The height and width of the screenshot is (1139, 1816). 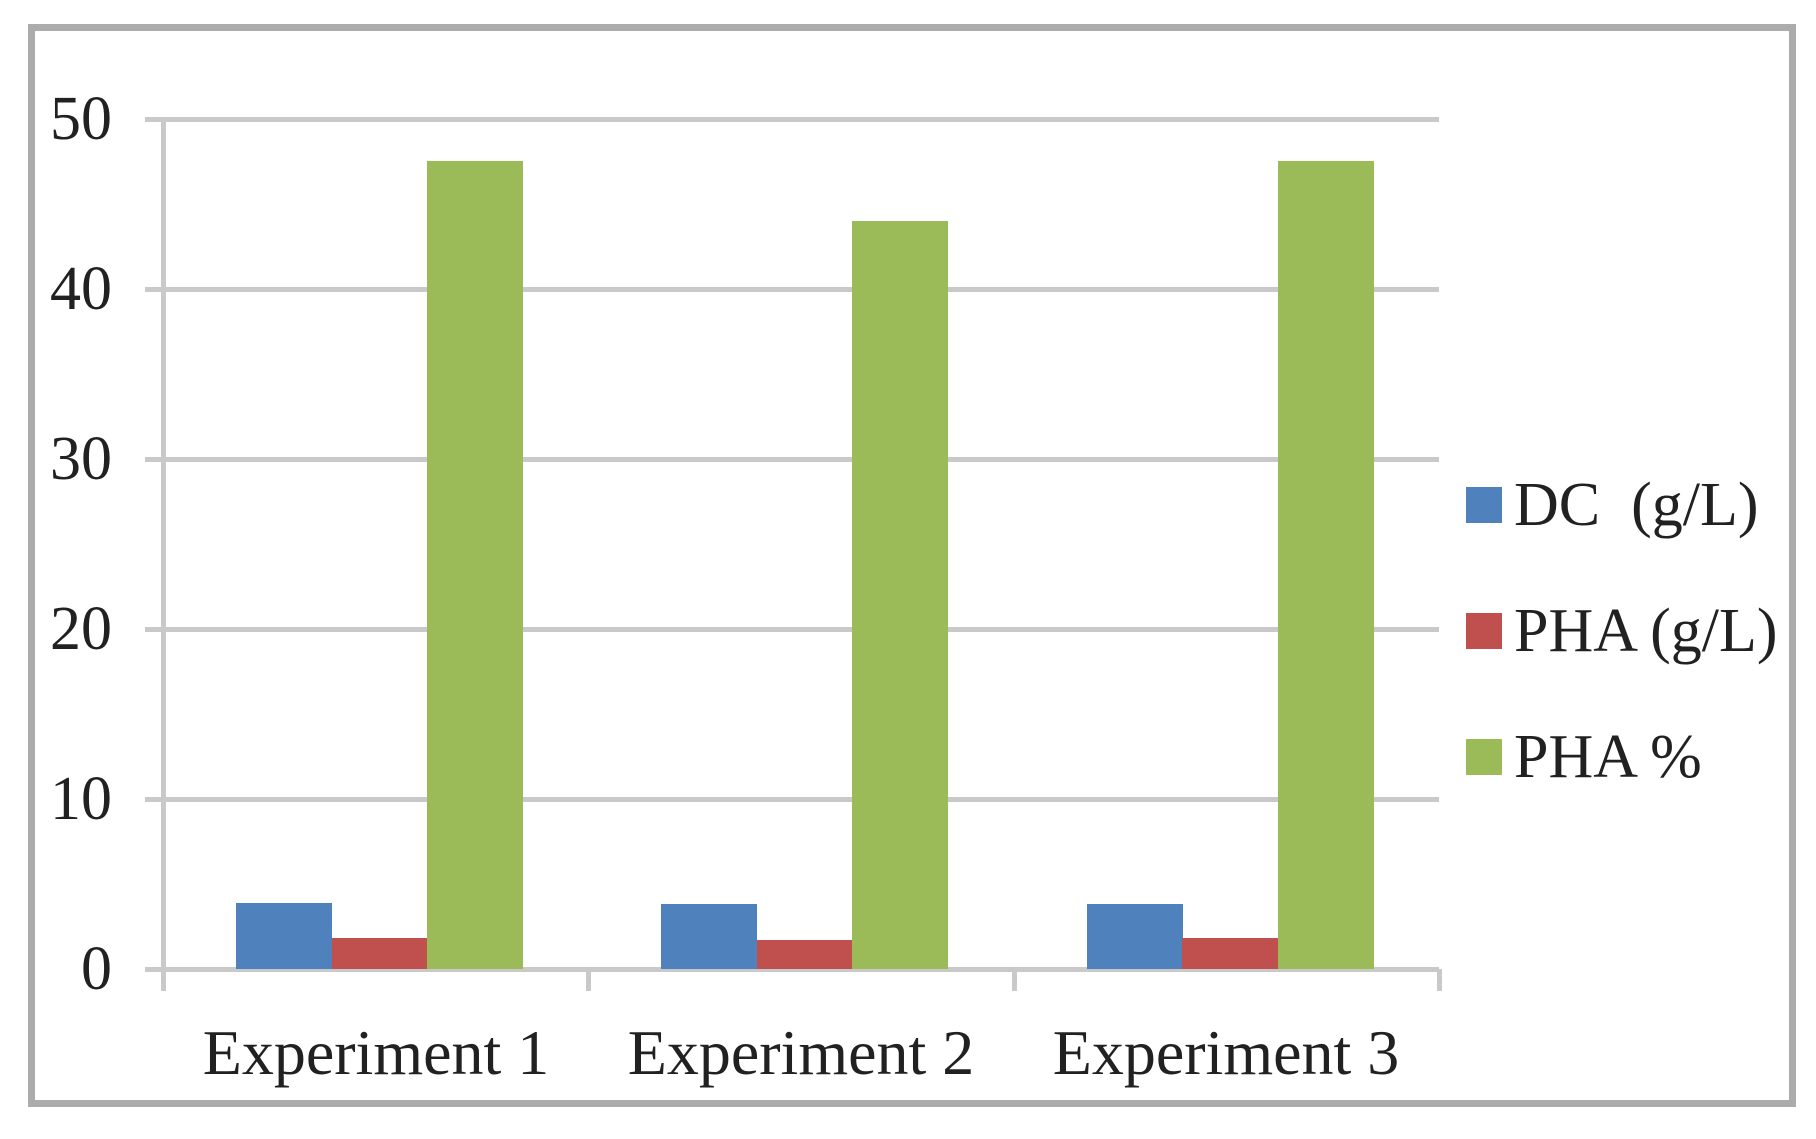 What do you see at coordinates (1484, 631) in the screenshot?
I see `legend-swatch-pha-g-l-icon` at bounding box center [1484, 631].